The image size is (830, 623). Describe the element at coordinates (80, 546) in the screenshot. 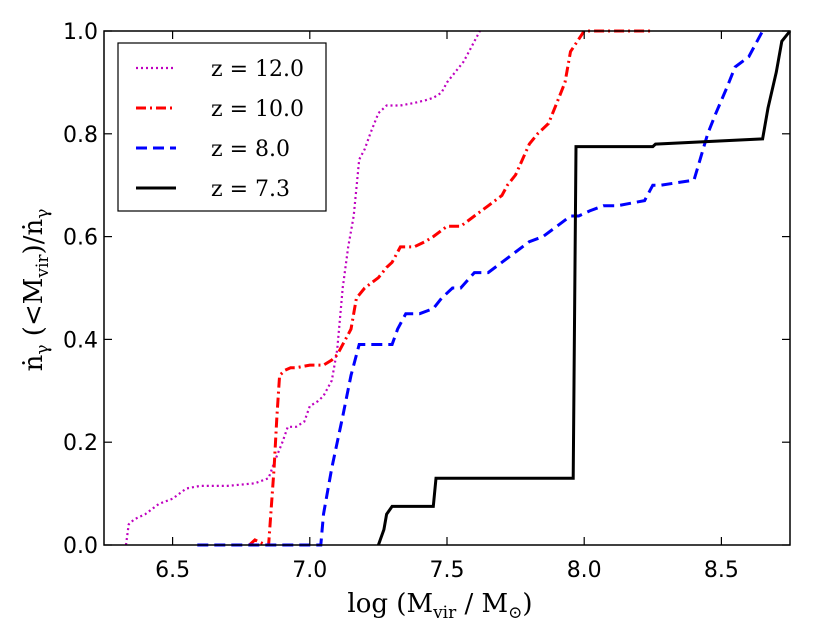

I see `y-tick-label: 0.0` at that location.